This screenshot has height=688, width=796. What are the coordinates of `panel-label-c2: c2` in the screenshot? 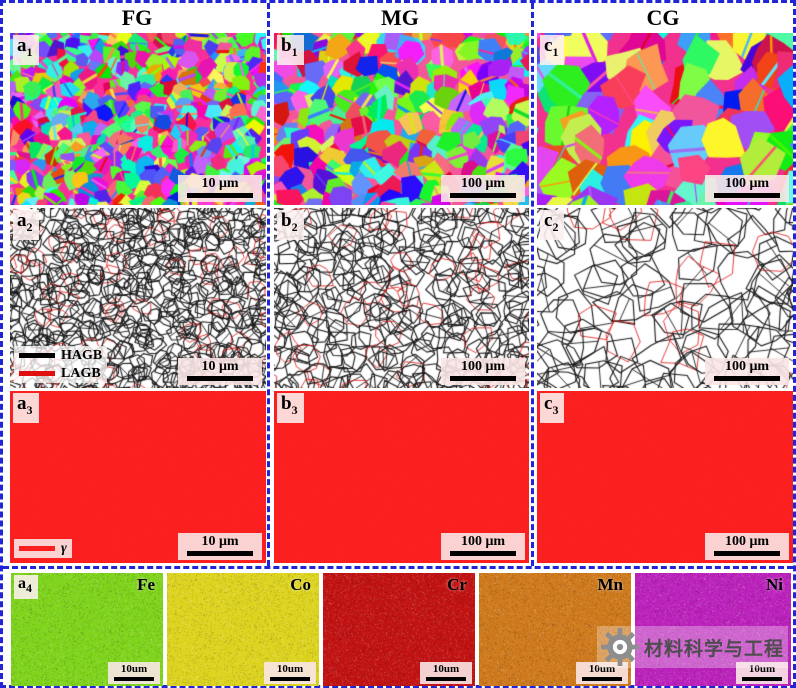 It's located at (552, 225).